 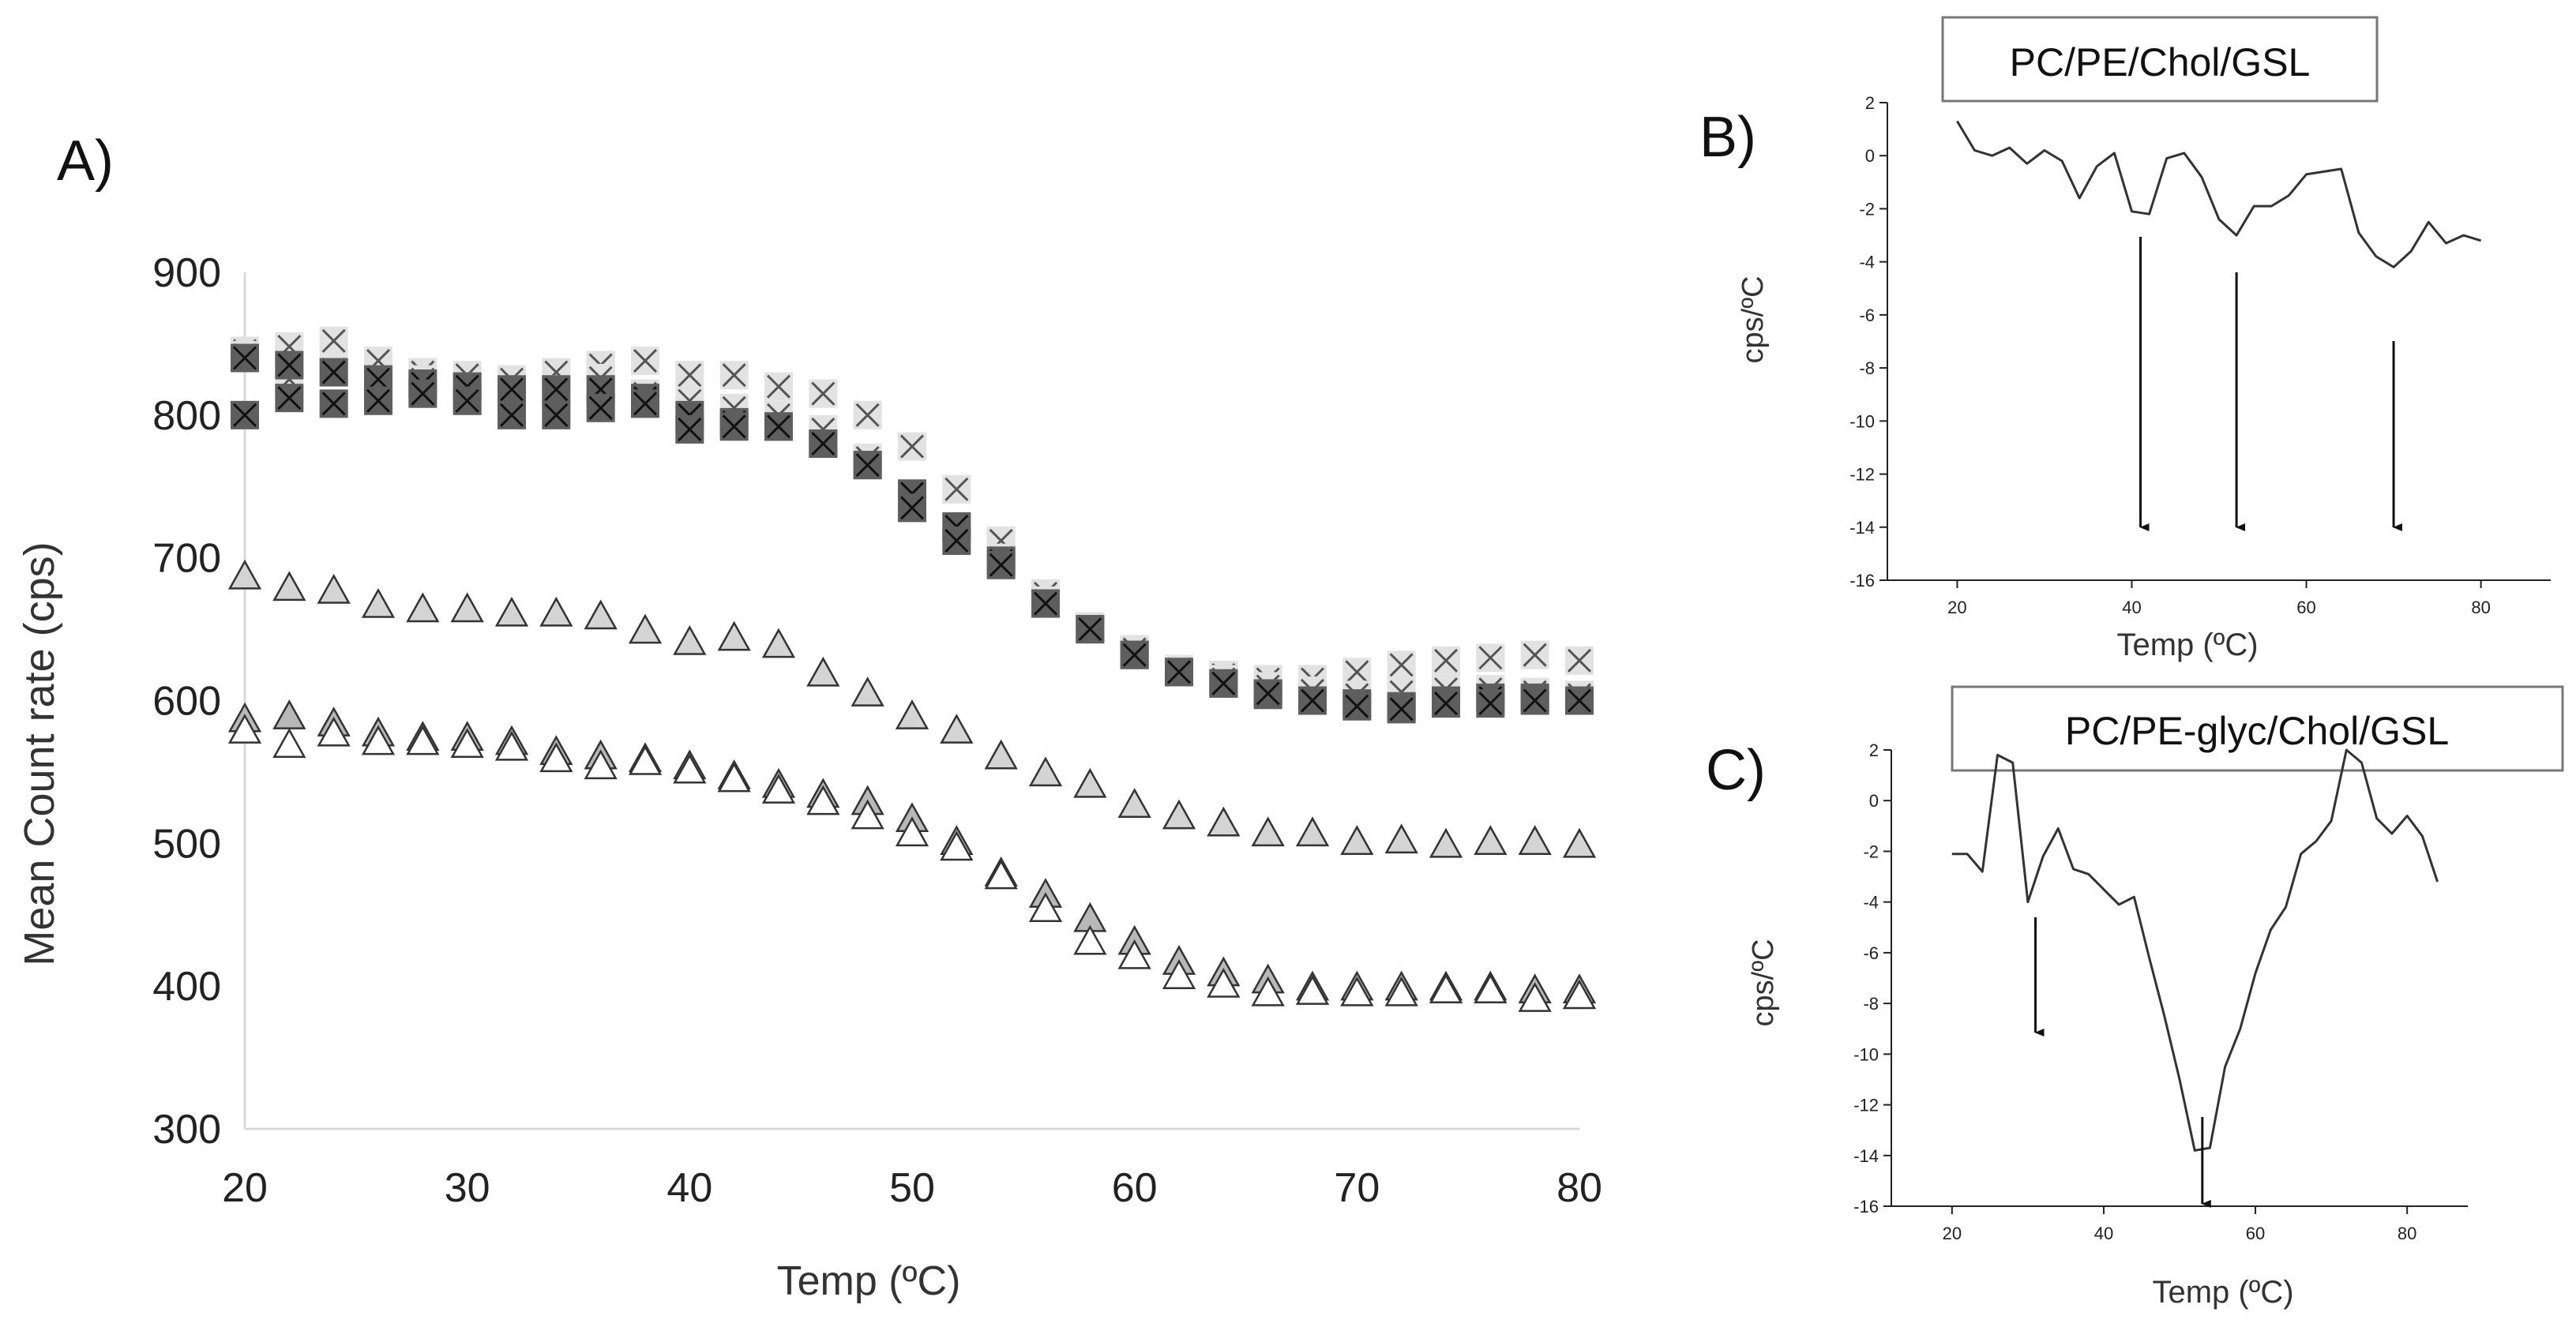 I want to click on panel-a-x-tick-label: 60, so click(x=1135, y=1188).